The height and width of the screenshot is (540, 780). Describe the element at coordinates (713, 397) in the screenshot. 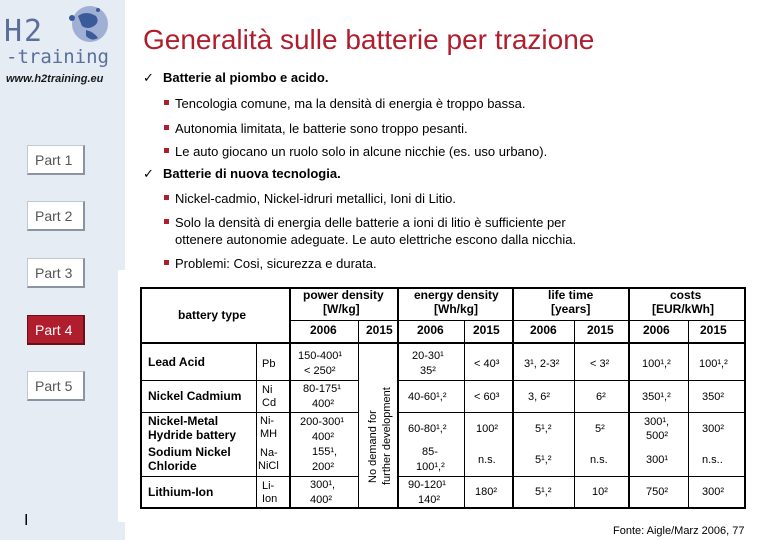

I see `nickel-cadmium-costs-2015: 350²` at that location.